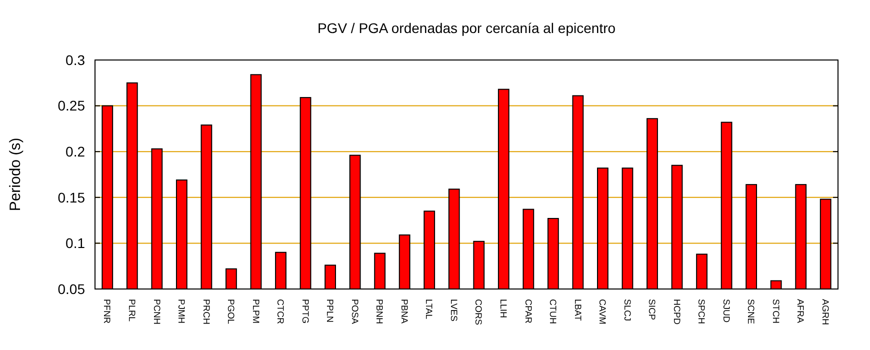 This screenshot has width=870, height=350. I want to click on x-tick-label: PPTG, so click(305, 311).